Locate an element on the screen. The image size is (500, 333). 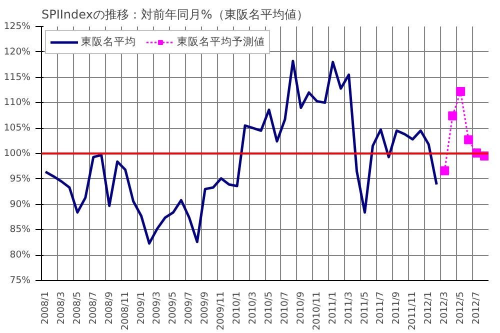
x-tick-label: 2011/3 is located at coordinates (348, 307).